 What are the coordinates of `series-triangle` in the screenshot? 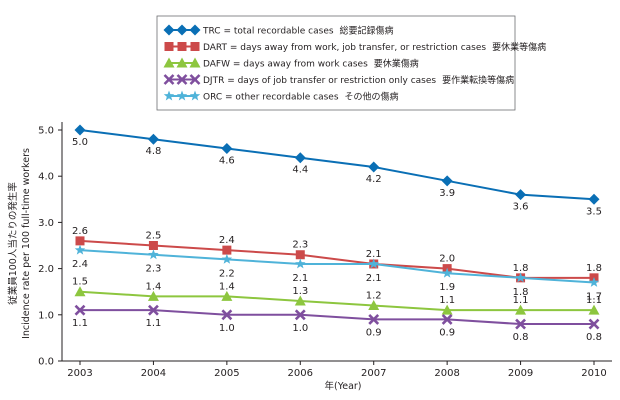 It's located at (337, 300).